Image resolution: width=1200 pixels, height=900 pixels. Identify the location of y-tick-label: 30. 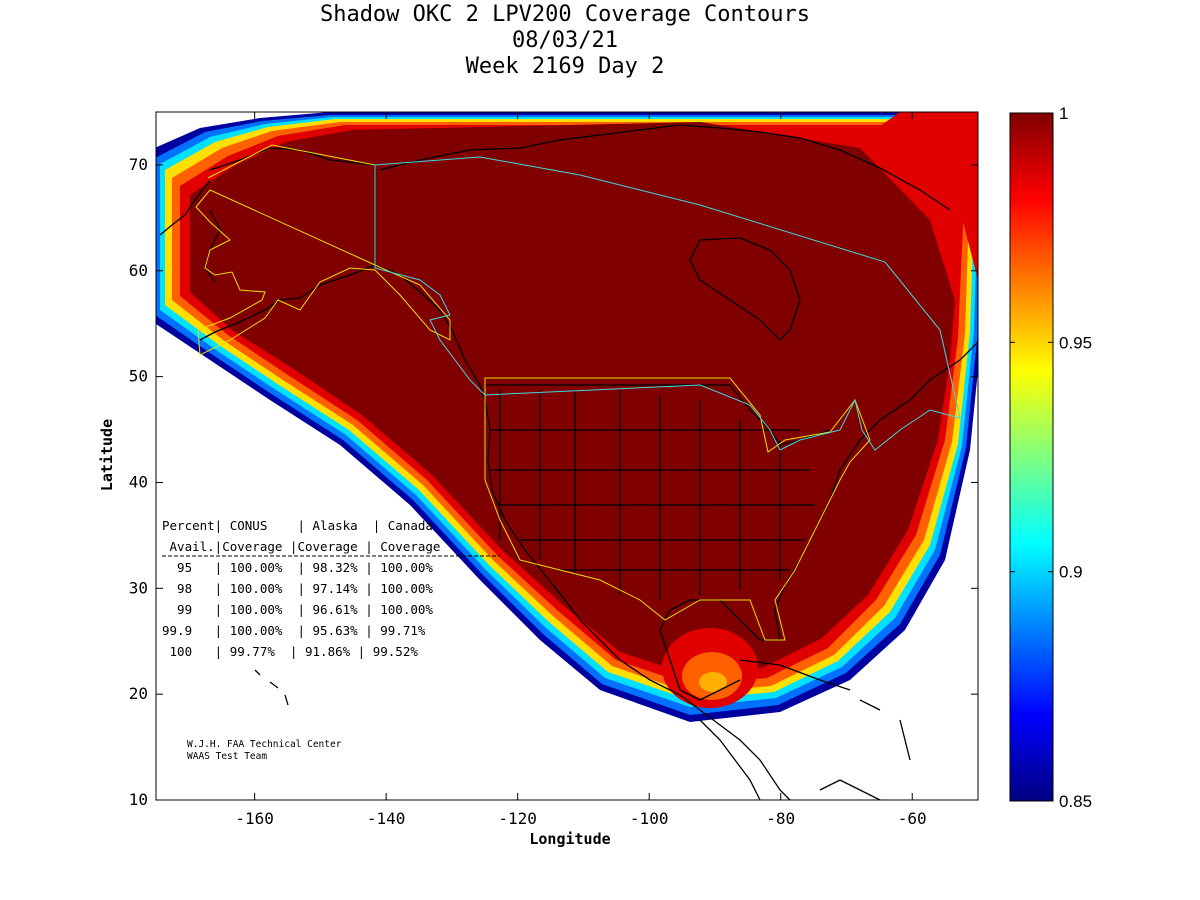
(138, 587).